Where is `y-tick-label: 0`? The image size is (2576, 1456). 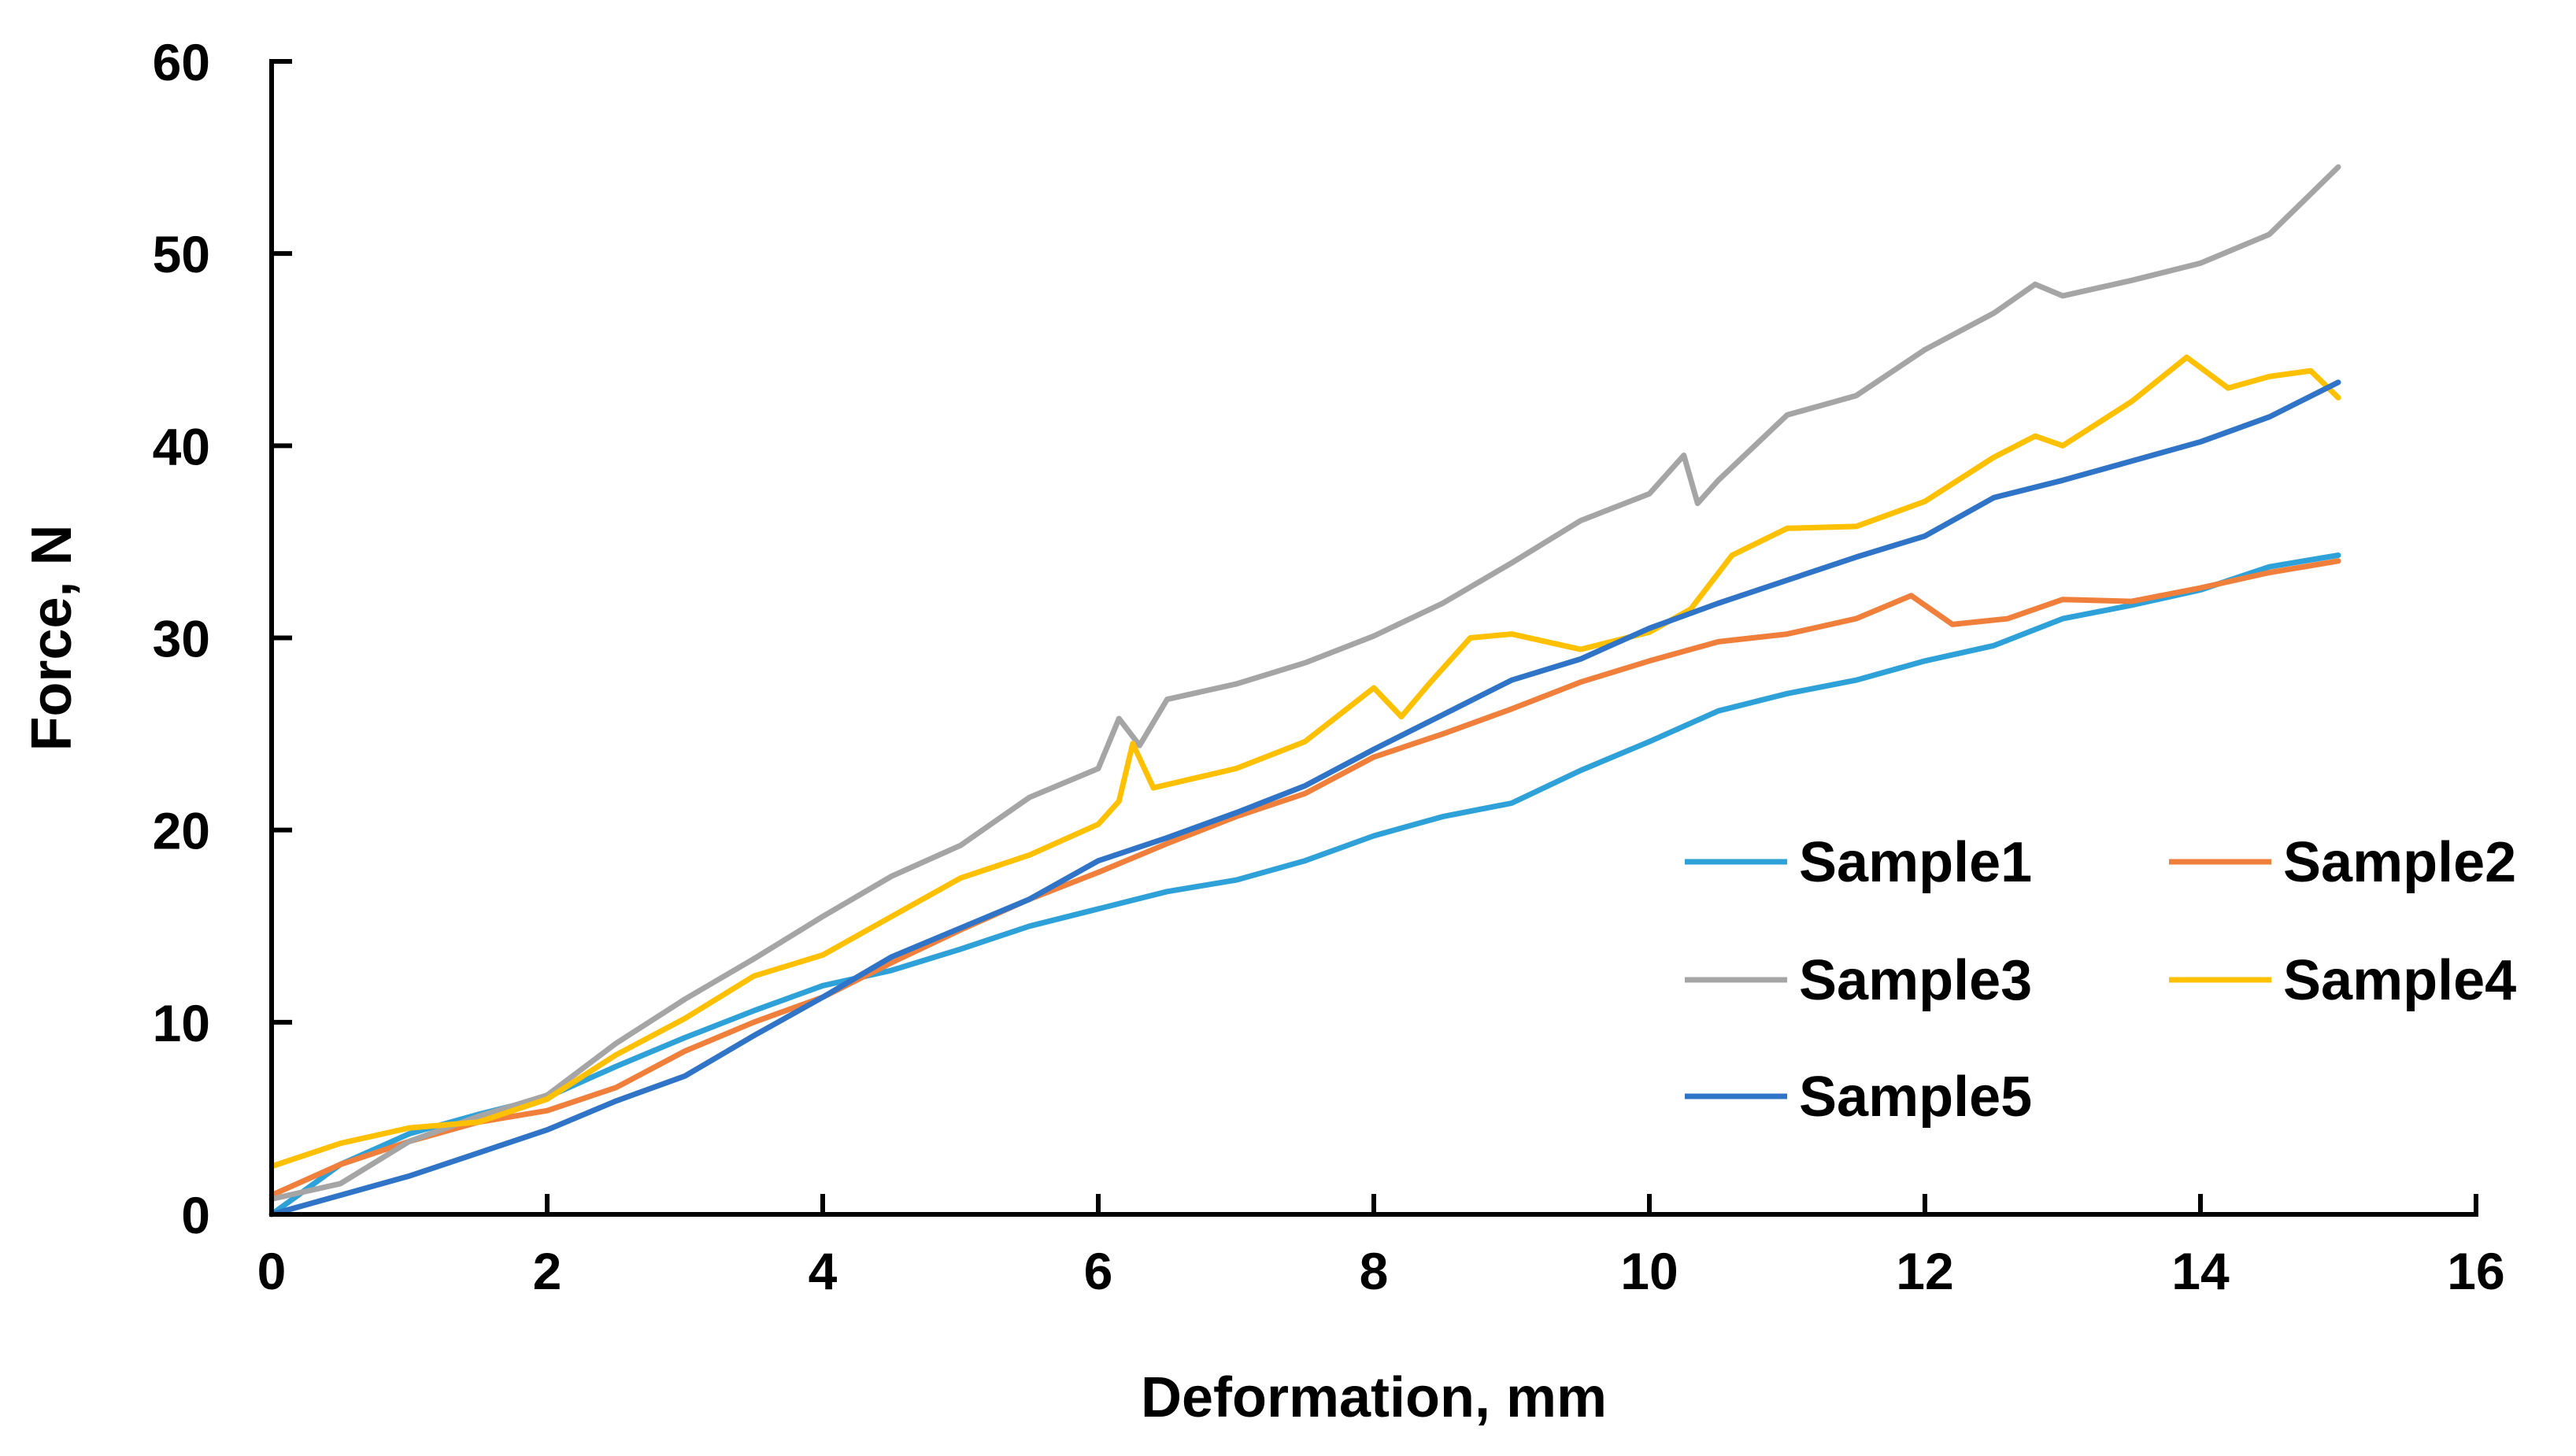
y-tick-label: 0 is located at coordinates (195, 1215).